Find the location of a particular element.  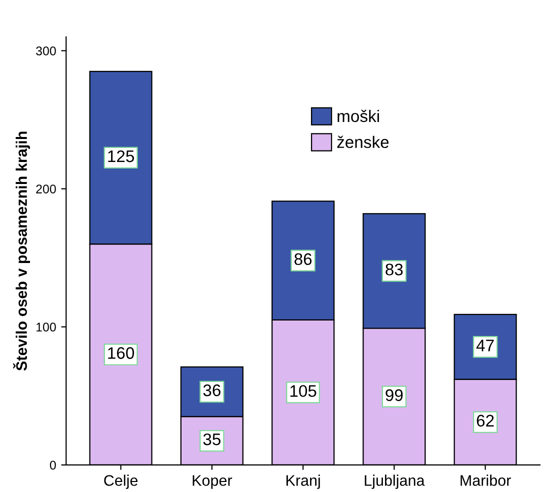

y-axis-title: Število oseb v posameznih krajih is located at coordinates (21, 251).